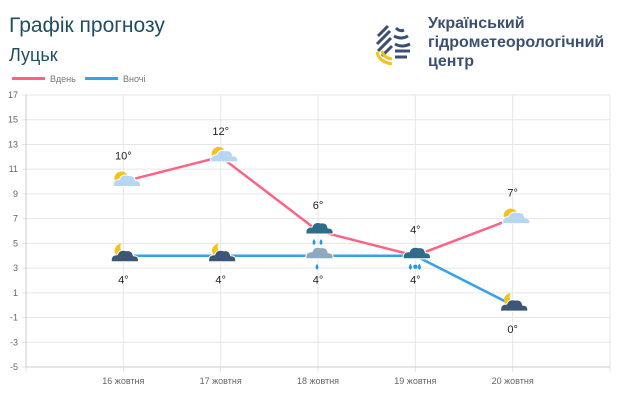 The width and height of the screenshot is (620, 415). I want to click on x-tick-label: 20 жовтня, so click(513, 381).